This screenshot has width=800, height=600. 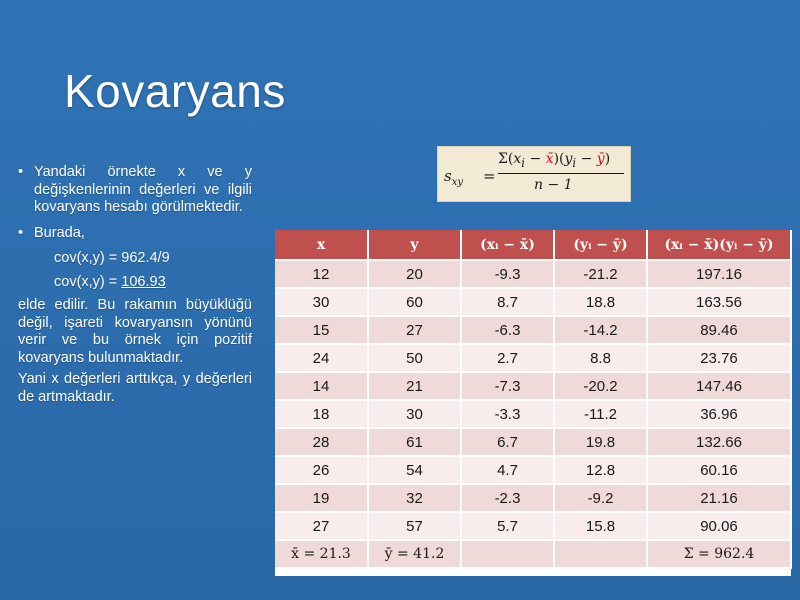 I want to click on cov-line-2: cov(x,y) = 106.93, so click(x=135, y=283).